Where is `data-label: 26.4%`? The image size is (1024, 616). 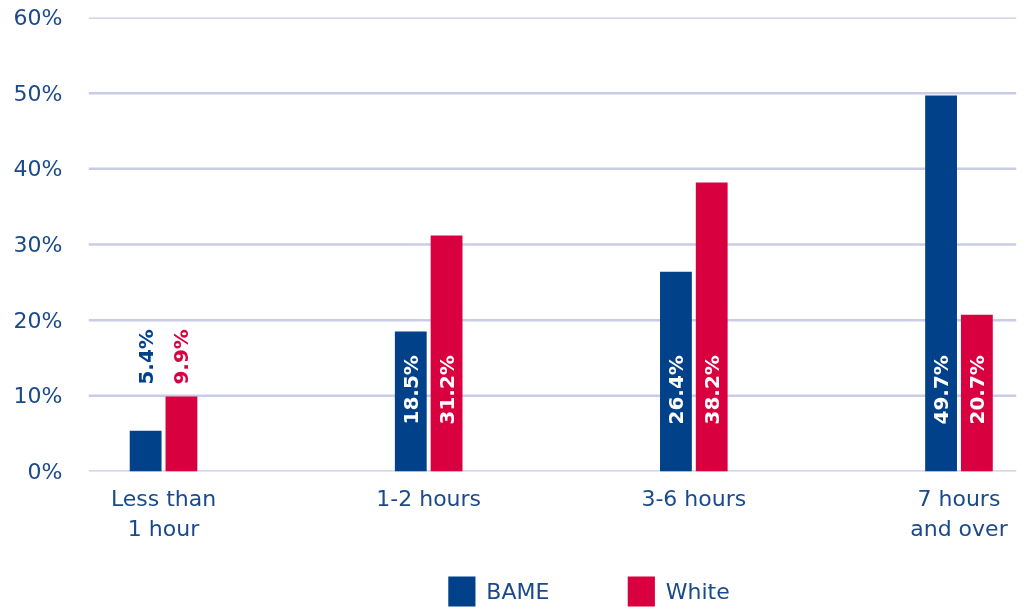
data-label: 26.4% is located at coordinates (675, 390).